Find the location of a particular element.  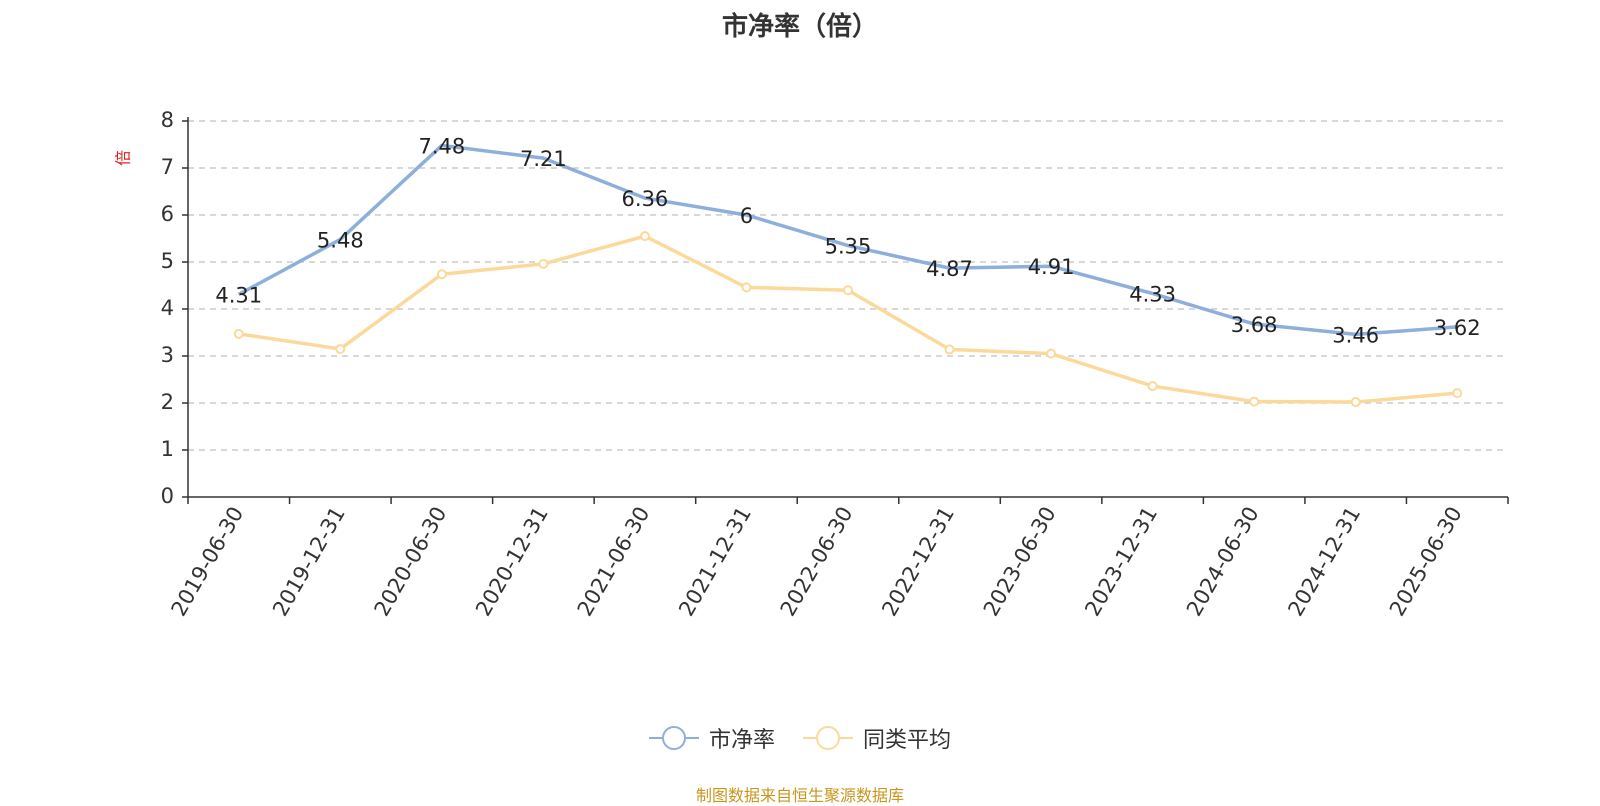

data-label: 6 is located at coordinates (746, 216).